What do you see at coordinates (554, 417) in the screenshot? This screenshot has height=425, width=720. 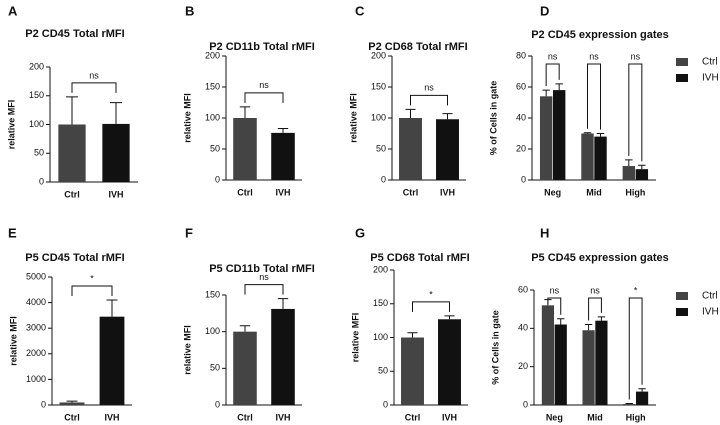 I see `x-tick-label: Neg` at bounding box center [554, 417].